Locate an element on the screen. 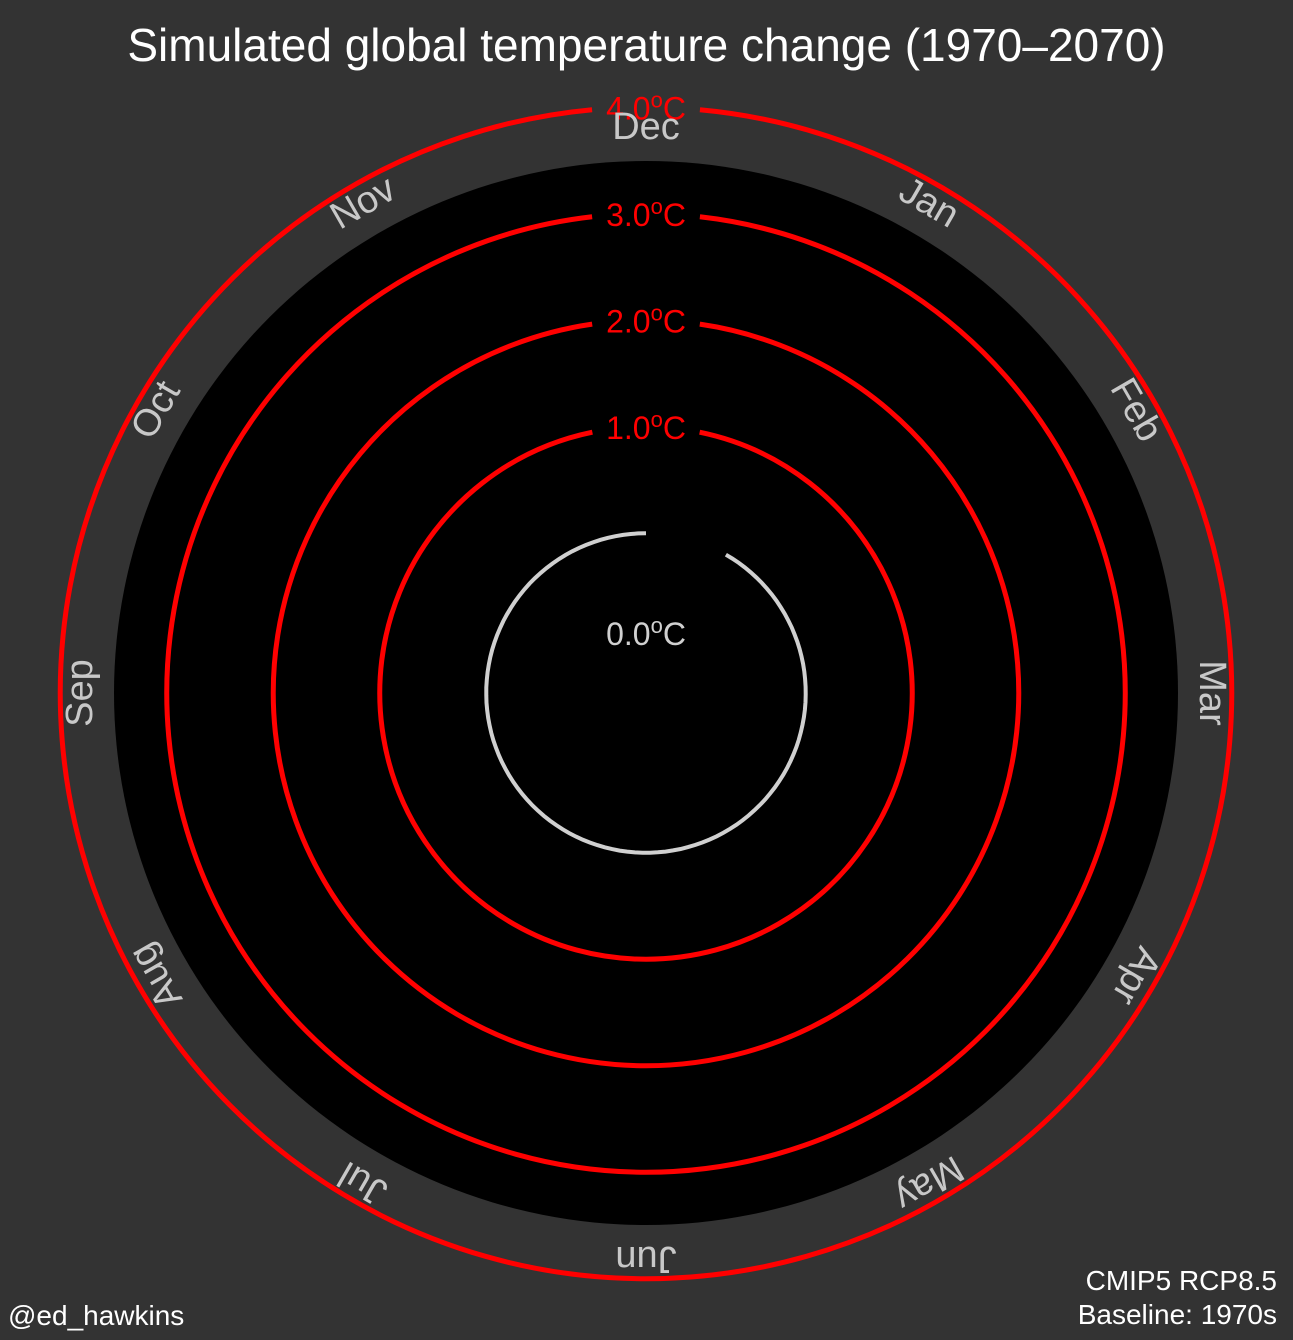 The height and width of the screenshot is (1340, 1293). ring-label-1.0: 1.0oC is located at coordinates (646, 426).